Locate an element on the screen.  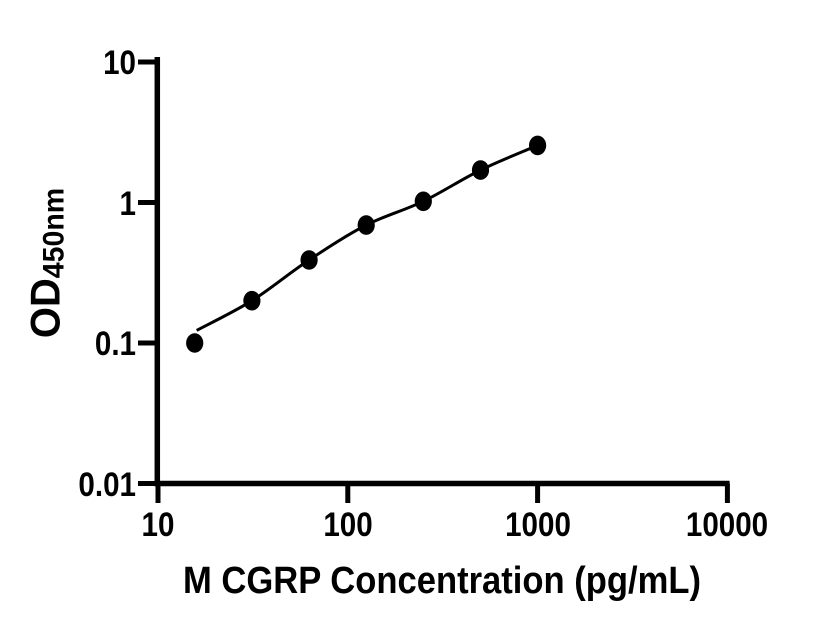
y-axis-title: OD450nm is located at coordinates (46, 263).